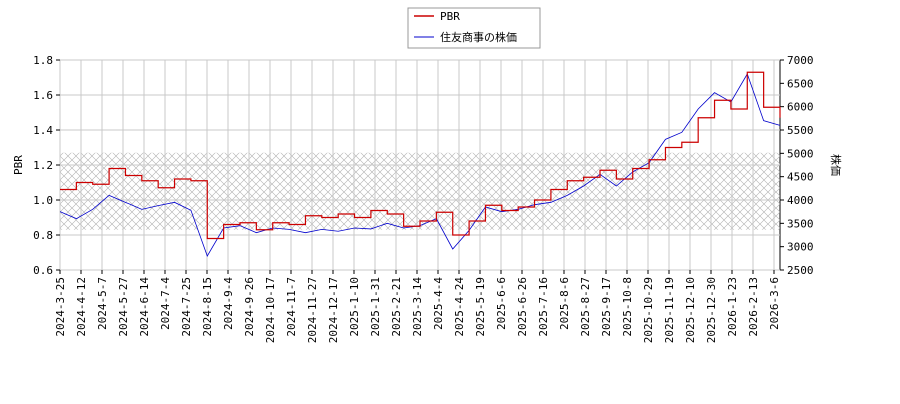 The height and width of the screenshot is (404, 900). Describe the element at coordinates (800, 107) in the screenshot. I see `y-right-tick-label: 6000` at that location.